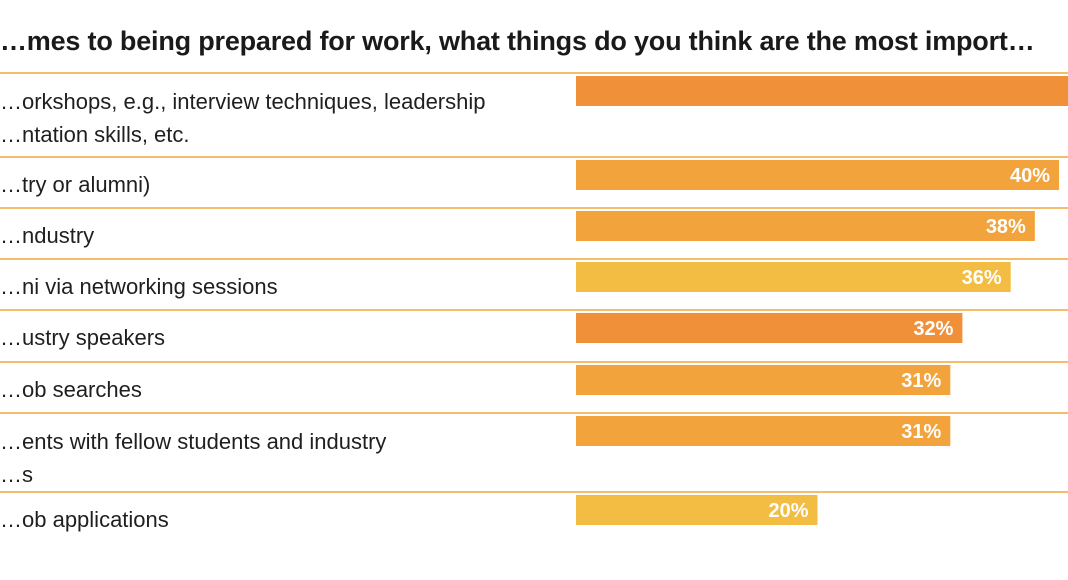 This screenshot has height=580, width=1068. What do you see at coordinates (71, 389) in the screenshot?
I see `category-label: …ob searches` at bounding box center [71, 389].